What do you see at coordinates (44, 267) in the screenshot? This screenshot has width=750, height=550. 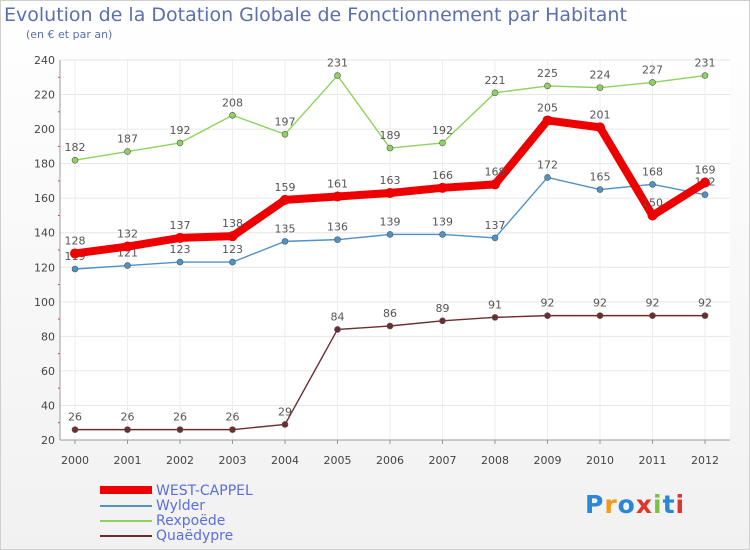 I see `y-tick-label: 120` at bounding box center [44, 267].